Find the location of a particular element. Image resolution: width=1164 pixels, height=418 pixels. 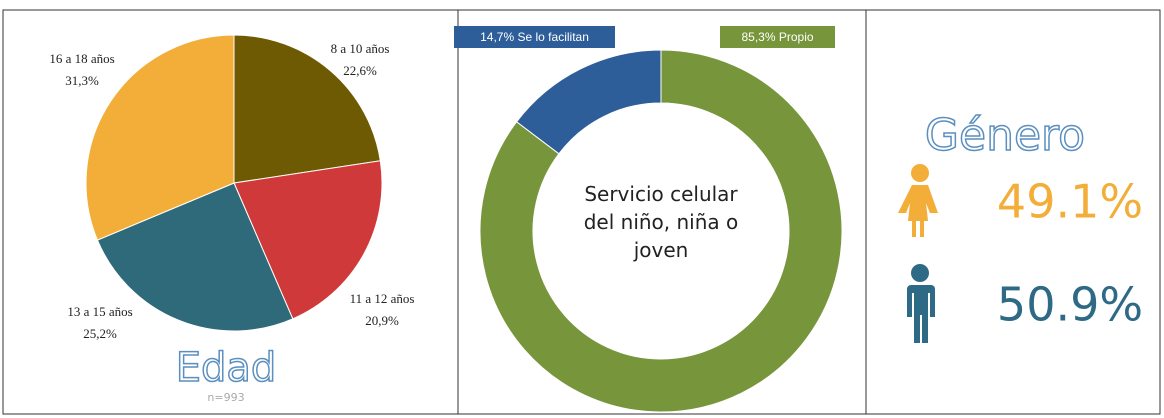

slice-value-label: 22,6% is located at coordinates (360, 70).